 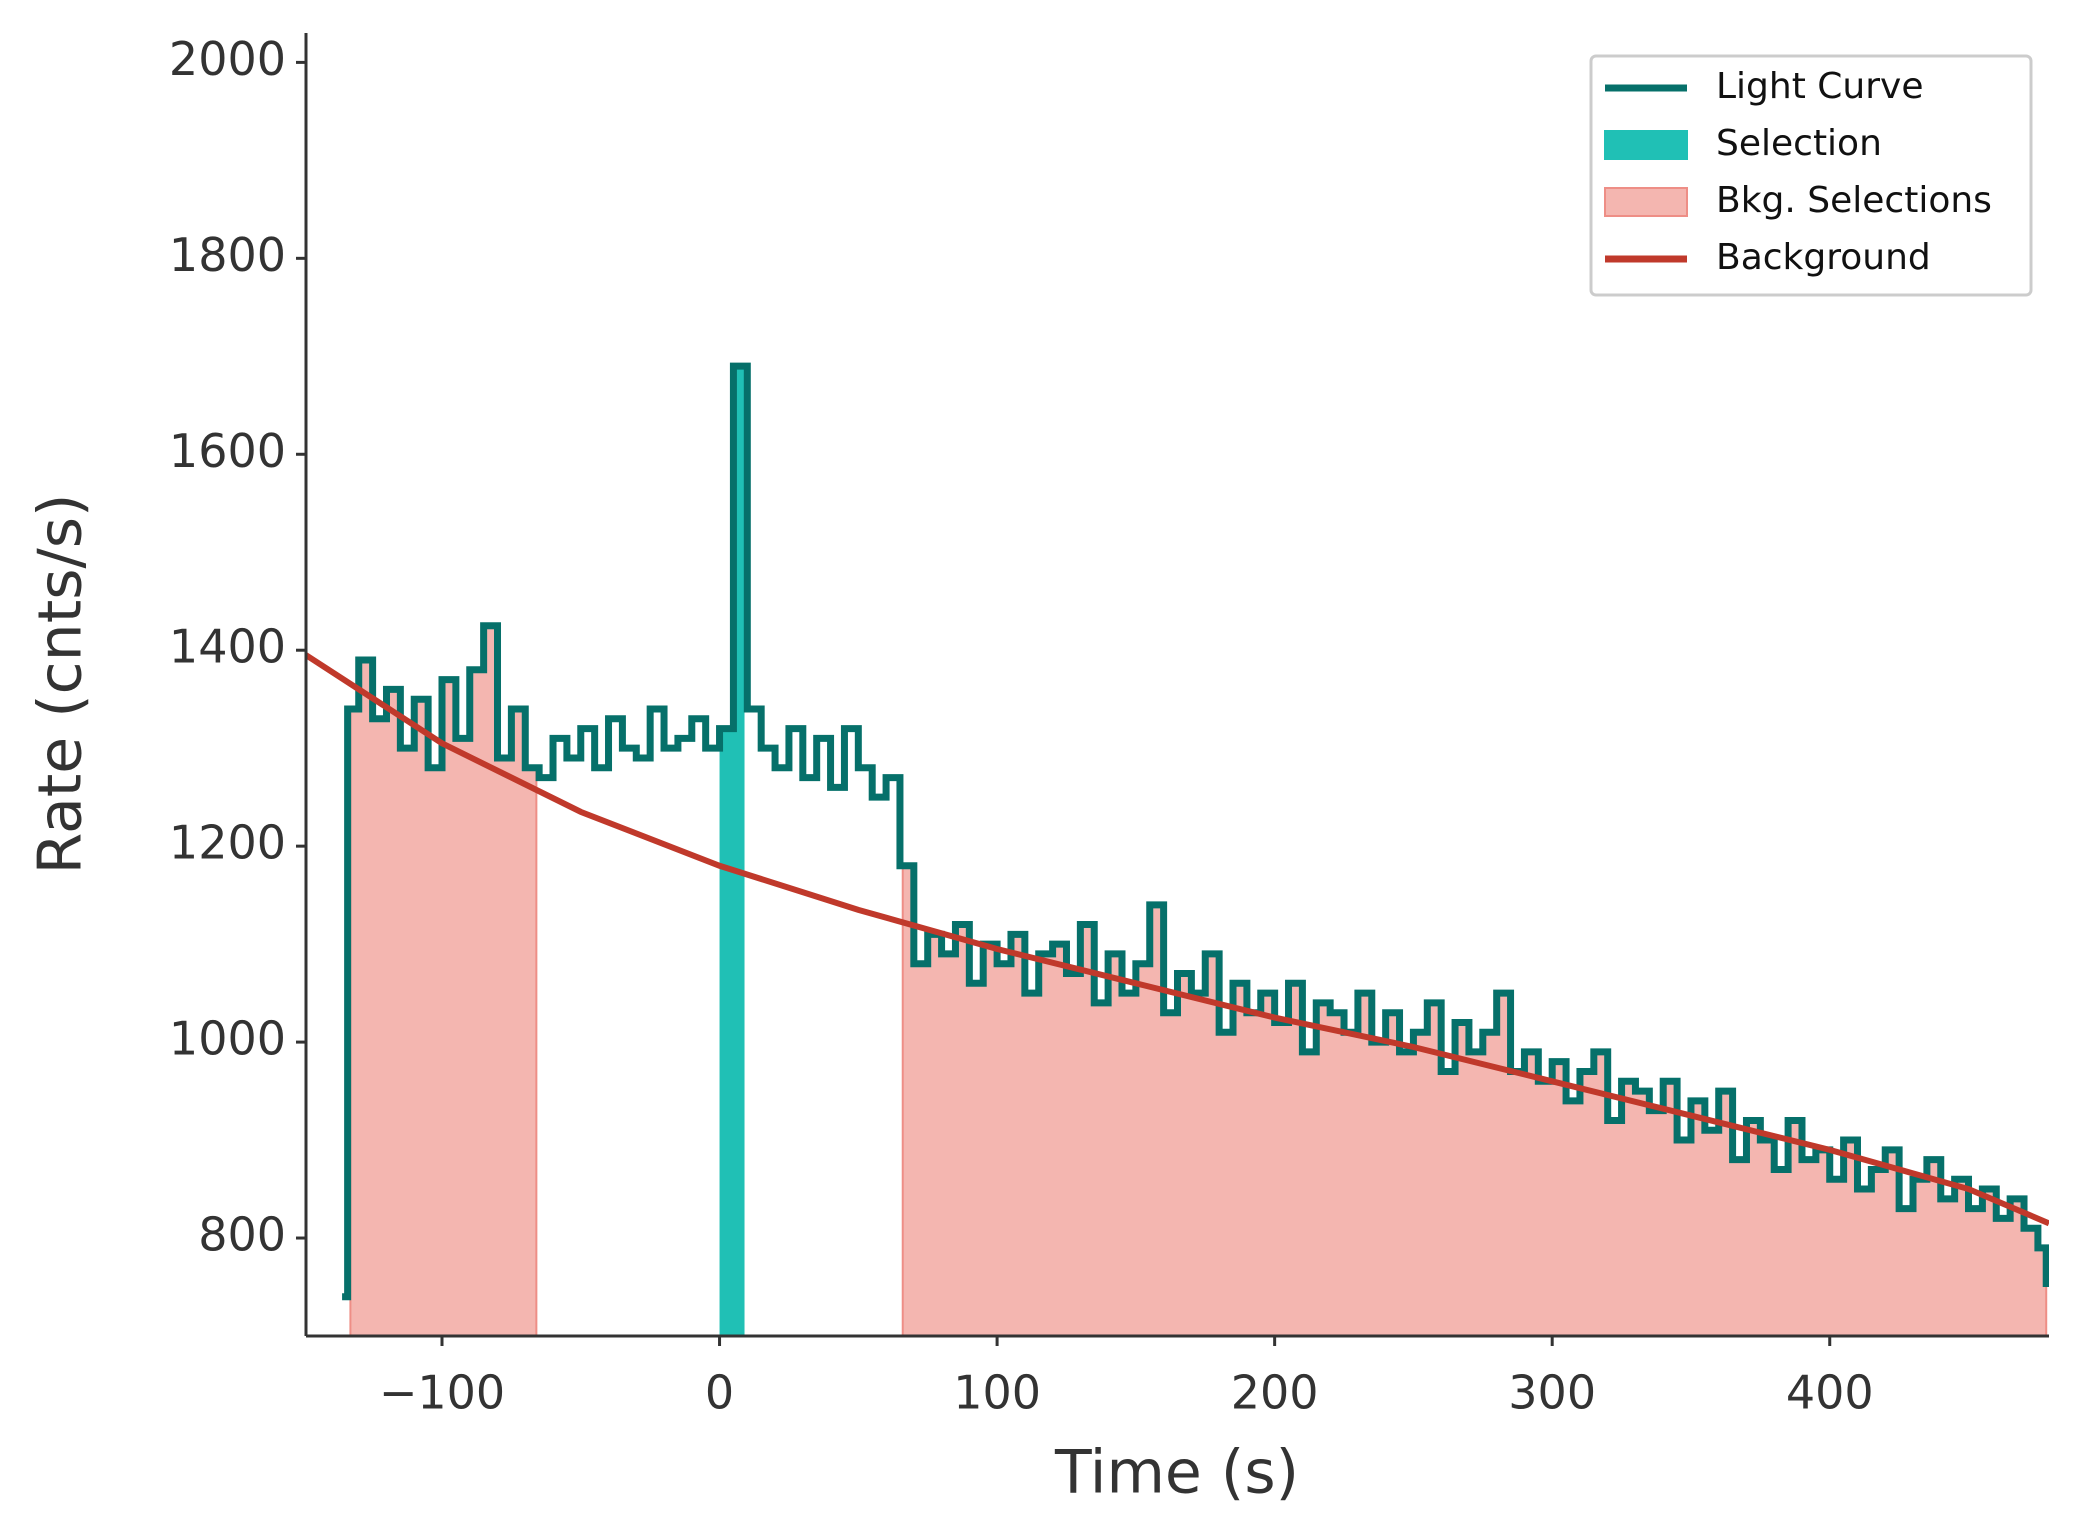 What do you see at coordinates (227, 647) in the screenshot?
I see `y-tick-label: 1400` at bounding box center [227, 647].